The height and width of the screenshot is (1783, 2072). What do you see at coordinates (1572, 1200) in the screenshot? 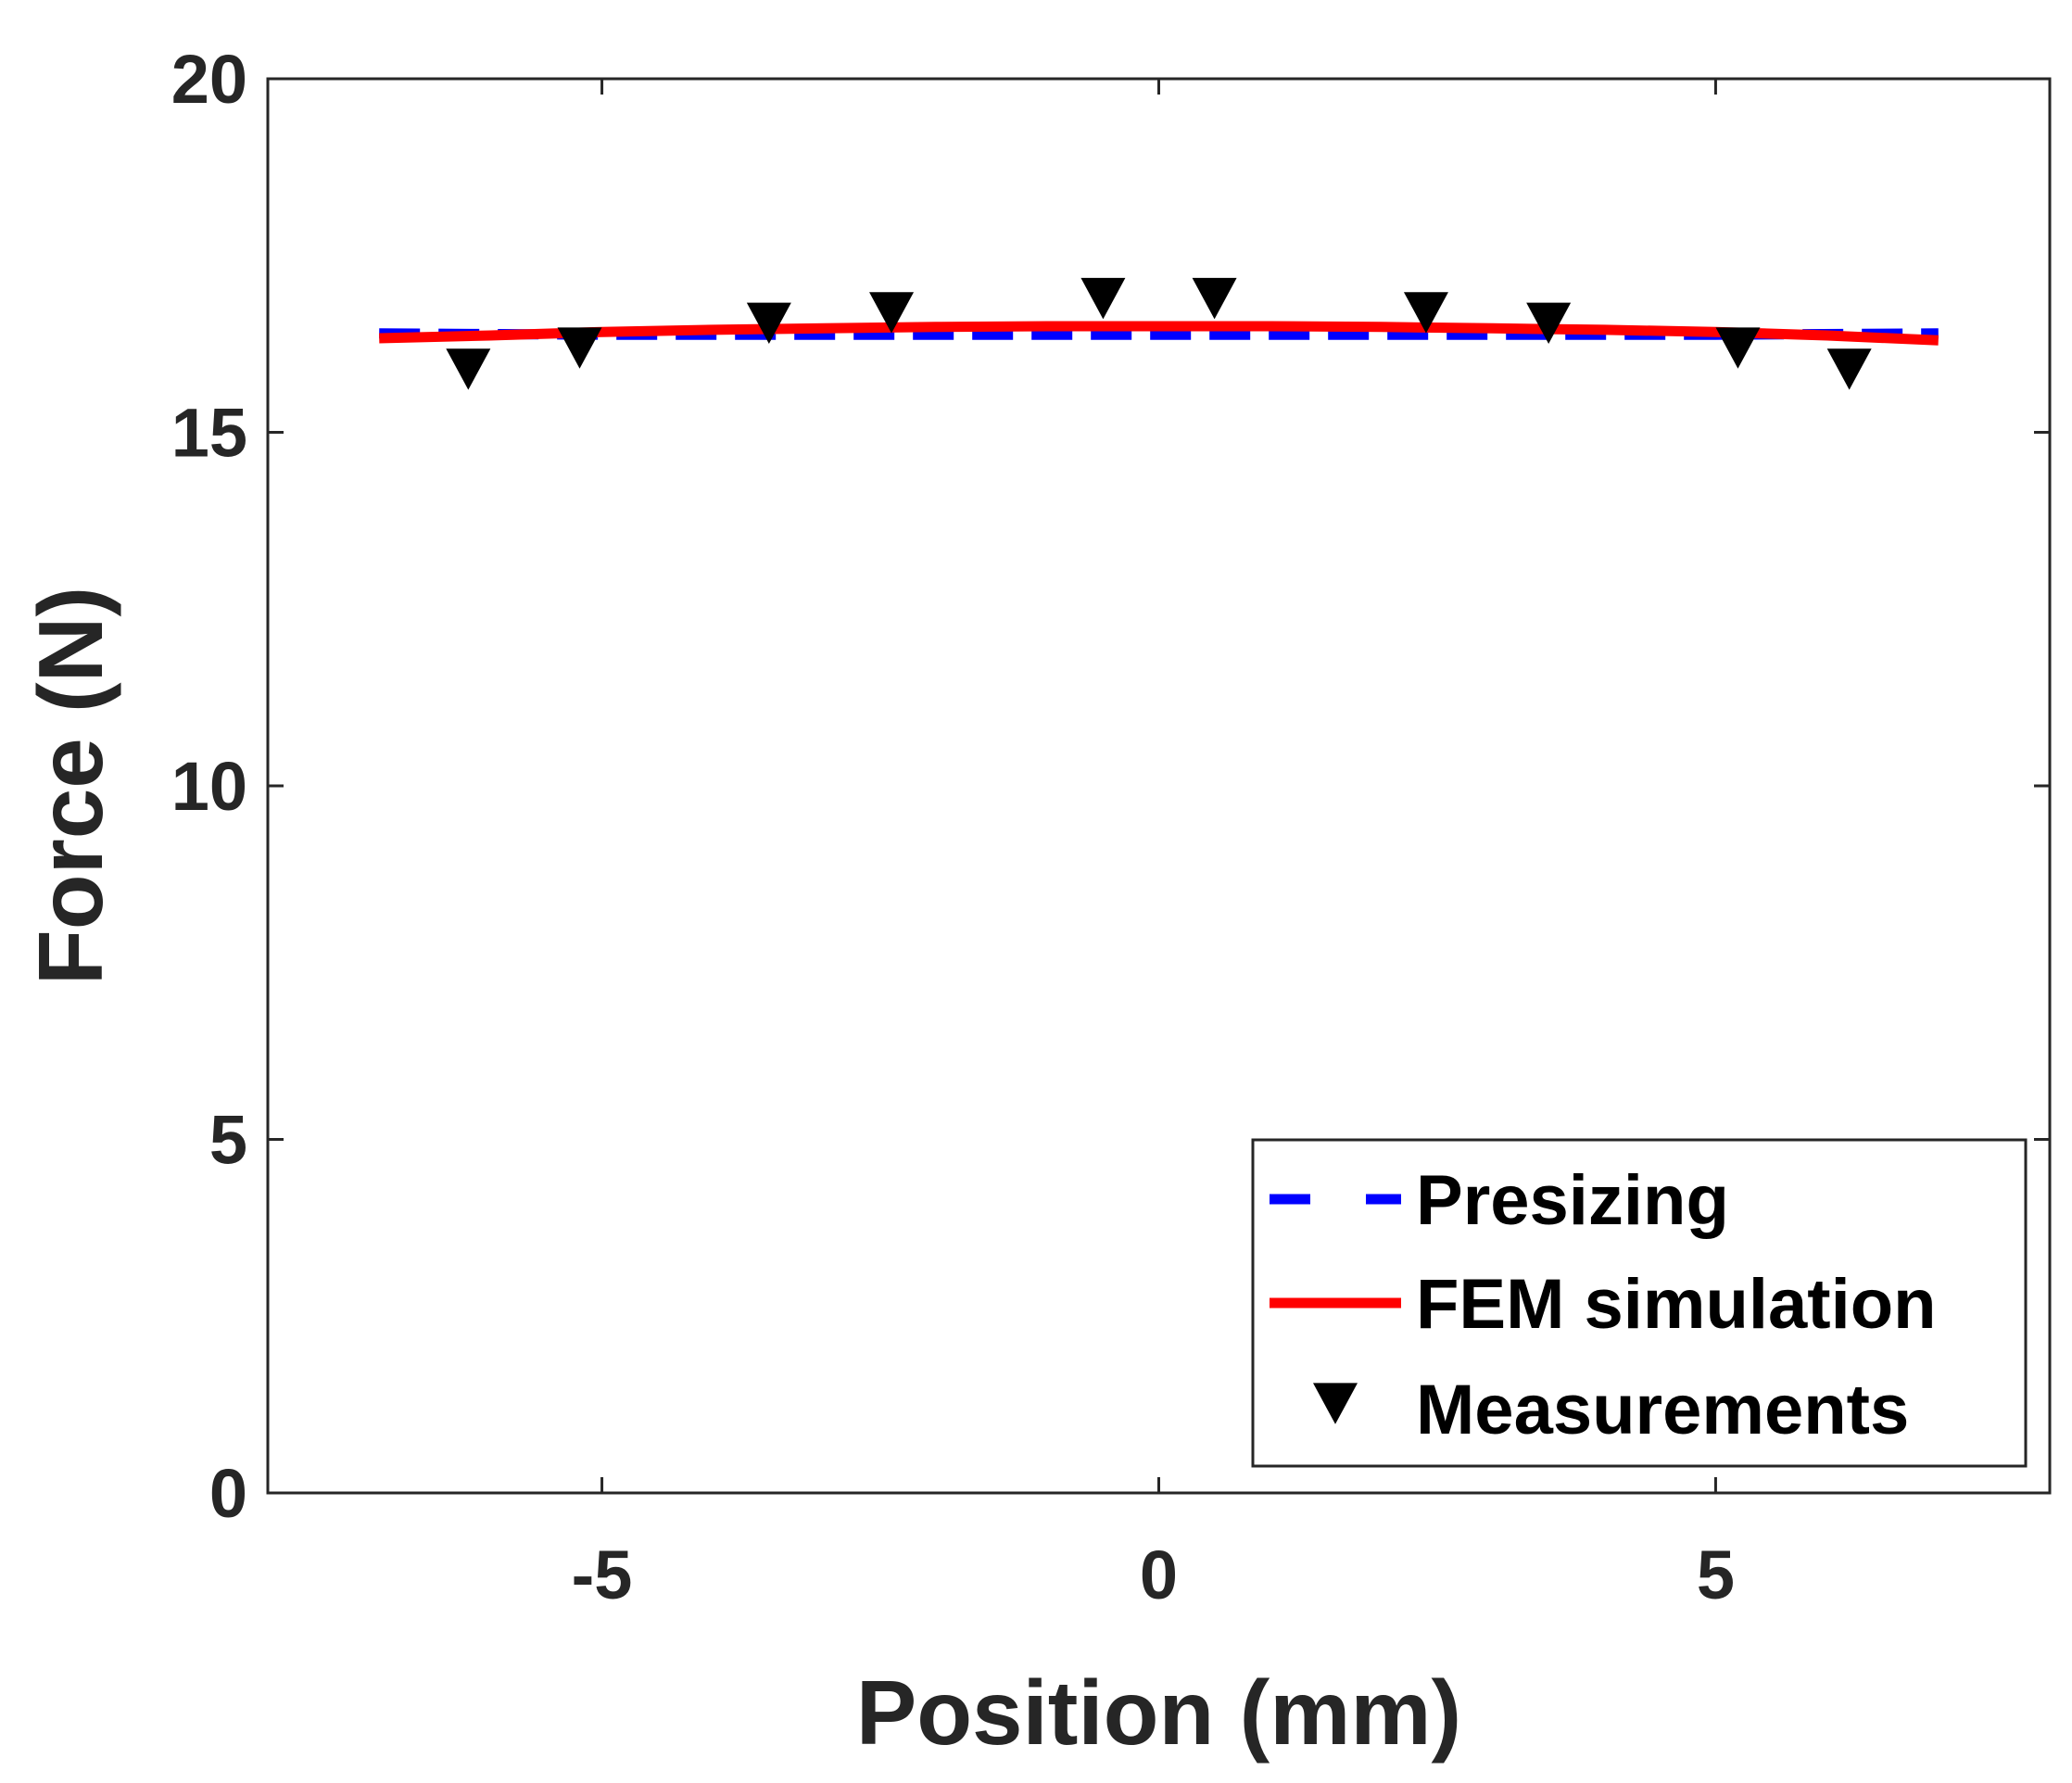
I see `legend-label-presizing: Presizing` at bounding box center [1572, 1200].